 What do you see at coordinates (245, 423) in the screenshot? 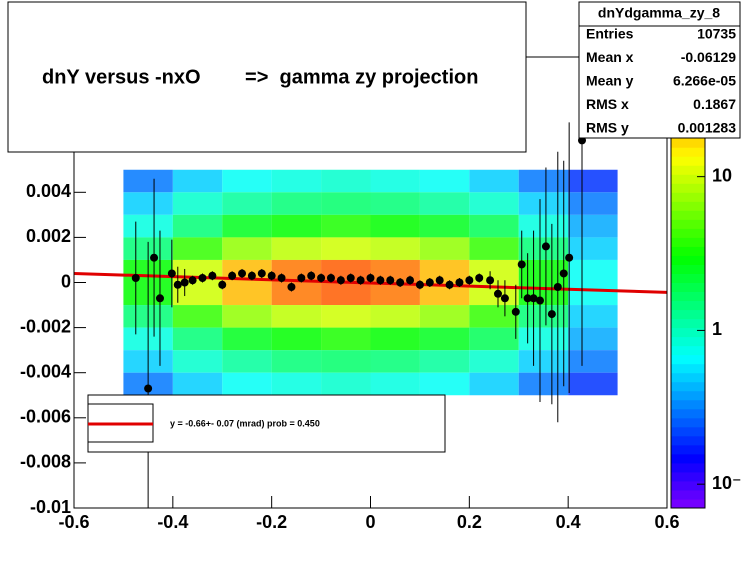
I see `legend-label: y = -0.66+- 0.07 (mrad) prob = 0.450` at bounding box center [245, 423].